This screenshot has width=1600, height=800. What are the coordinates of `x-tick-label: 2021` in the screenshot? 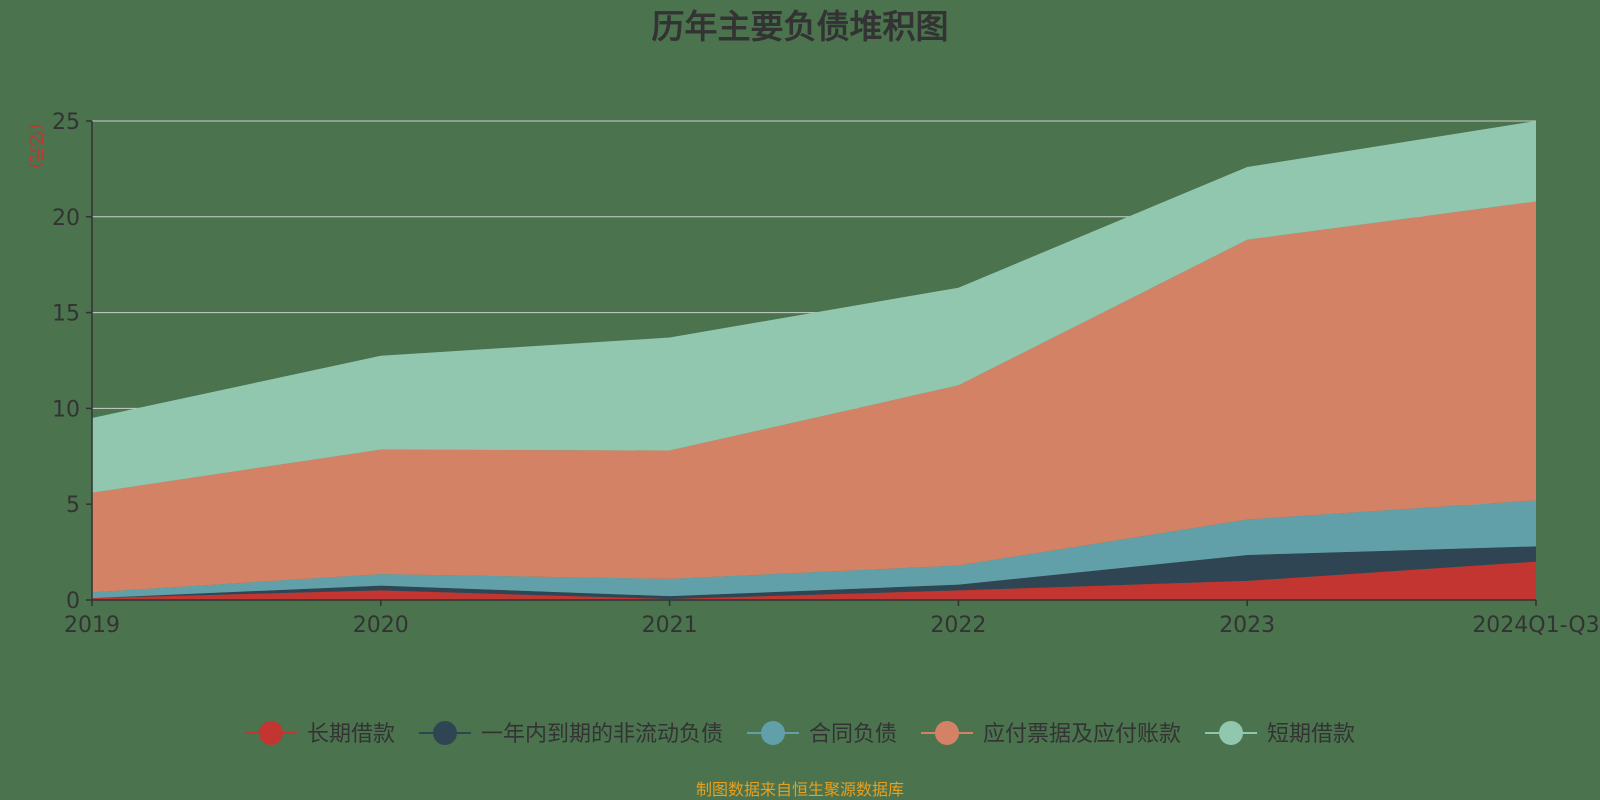 It's located at (670, 625).